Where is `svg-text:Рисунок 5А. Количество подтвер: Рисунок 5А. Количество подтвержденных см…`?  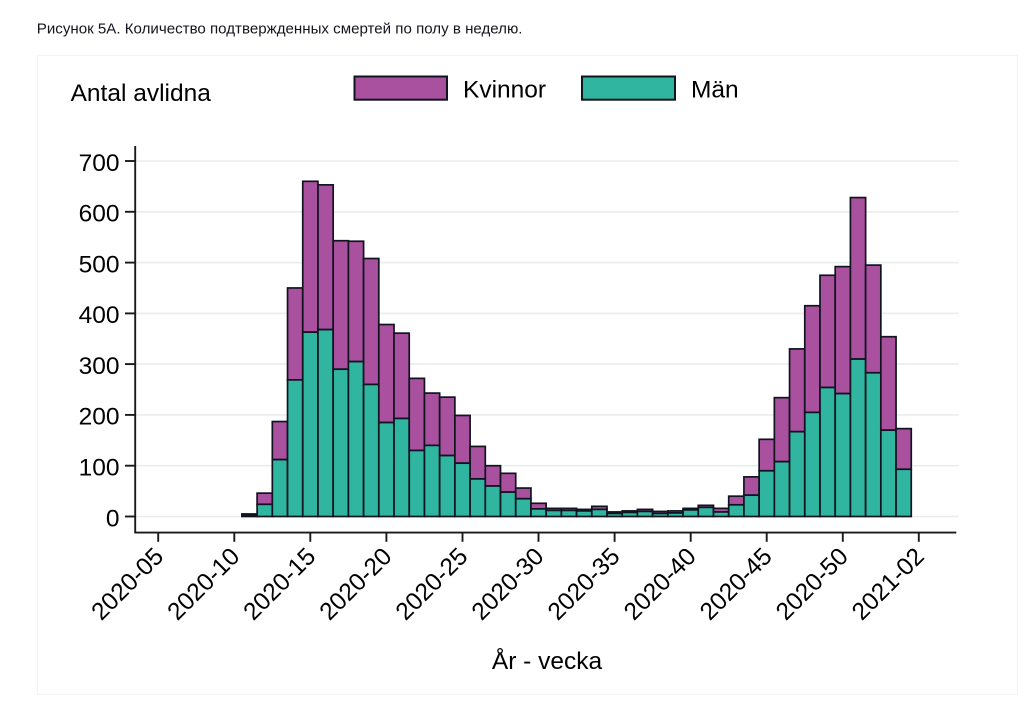
svg-text:Рисунок 5А. Количество подтвер: Рисунок 5А. Количество подтвержденных см… is located at coordinates (280, 28).